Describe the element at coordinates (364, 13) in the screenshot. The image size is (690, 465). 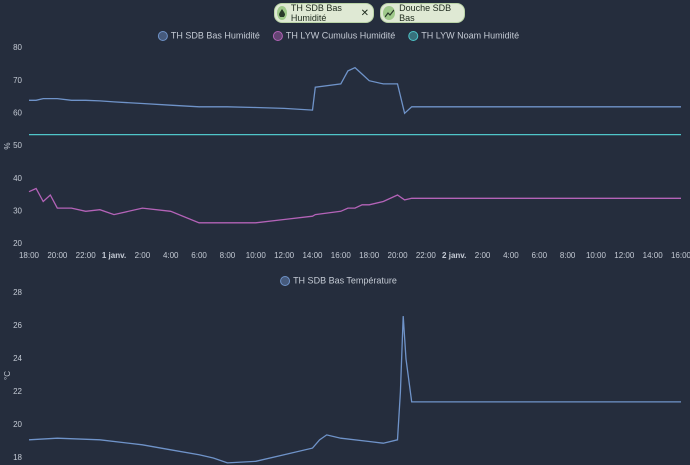
I see `chip-remove: ✕` at that location.